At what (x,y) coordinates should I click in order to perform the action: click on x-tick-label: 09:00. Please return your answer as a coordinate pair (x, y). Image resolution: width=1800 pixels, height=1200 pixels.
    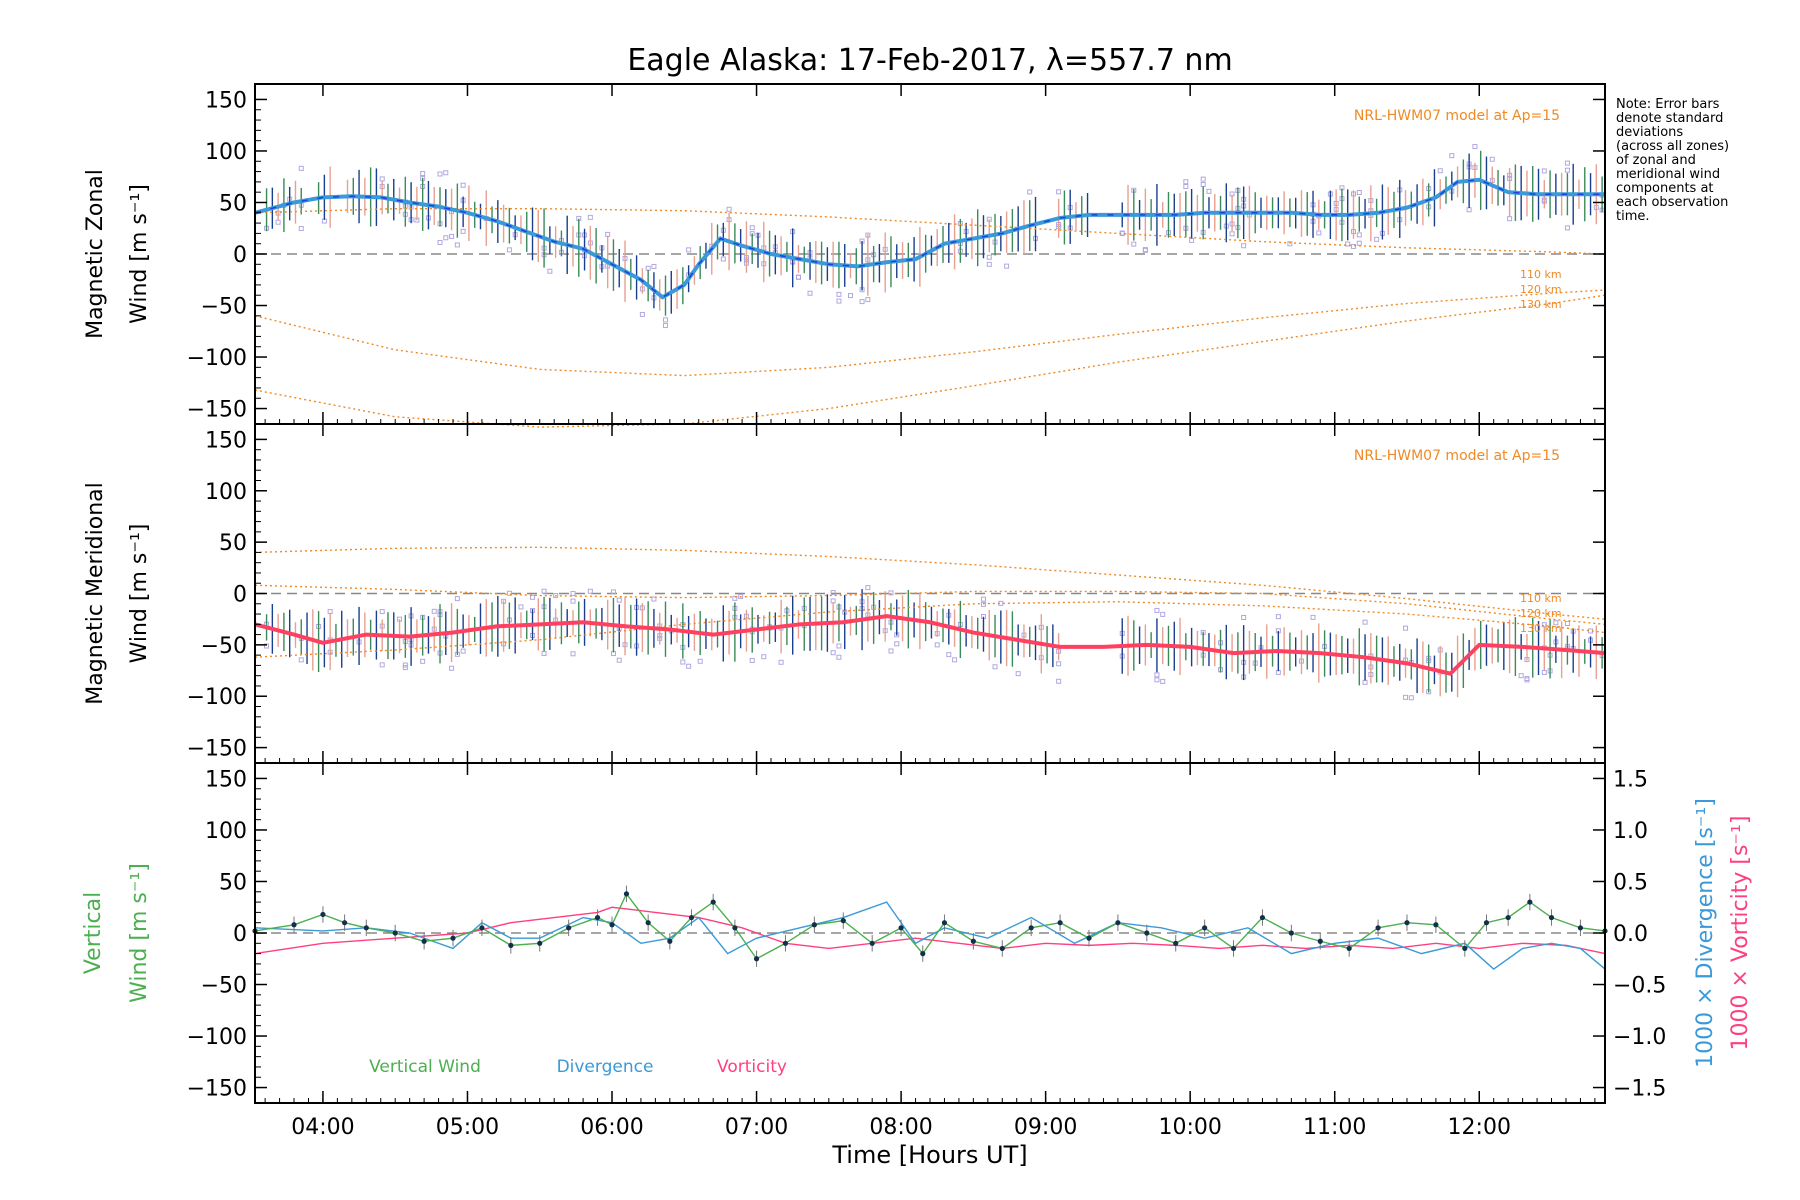
    Looking at the image, I should click on (1045, 1127).